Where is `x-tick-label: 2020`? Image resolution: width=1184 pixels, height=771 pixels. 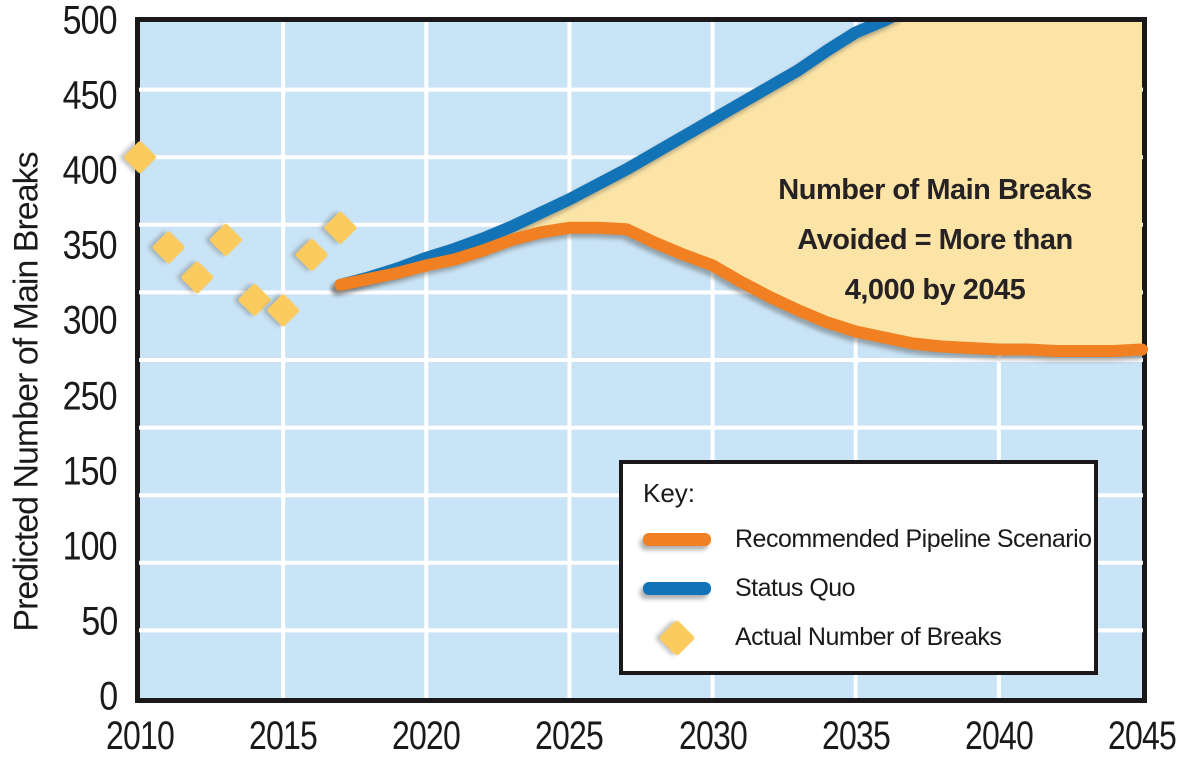
x-tick-label: 2020 is located at coordinates (426, 736).